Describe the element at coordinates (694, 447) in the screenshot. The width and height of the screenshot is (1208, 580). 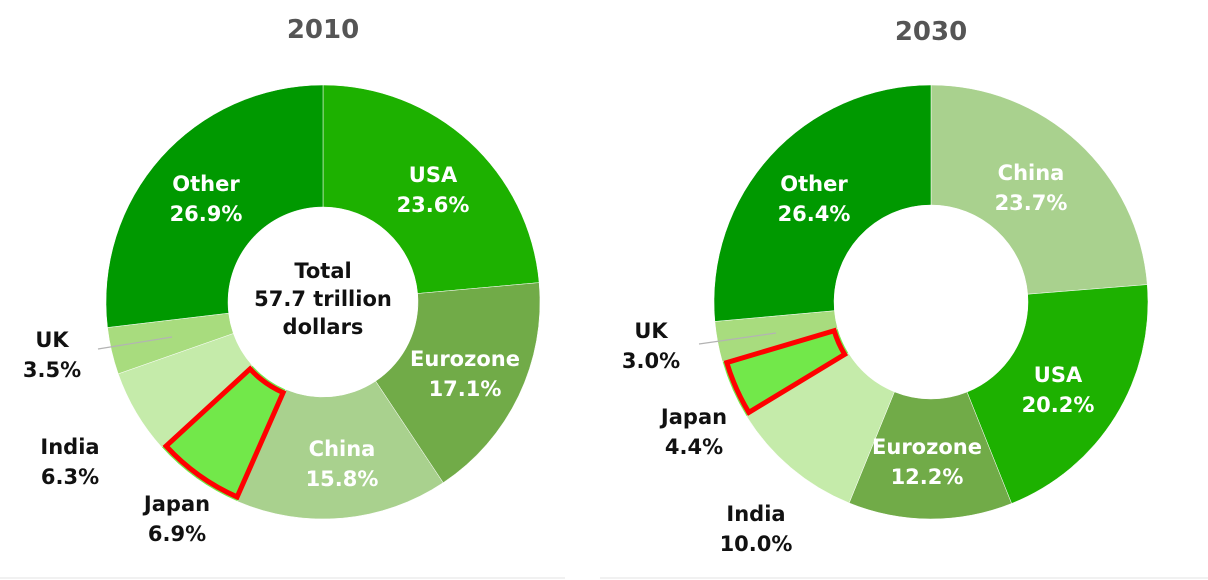
I see `value-label-japan: 4.4%` at that location.